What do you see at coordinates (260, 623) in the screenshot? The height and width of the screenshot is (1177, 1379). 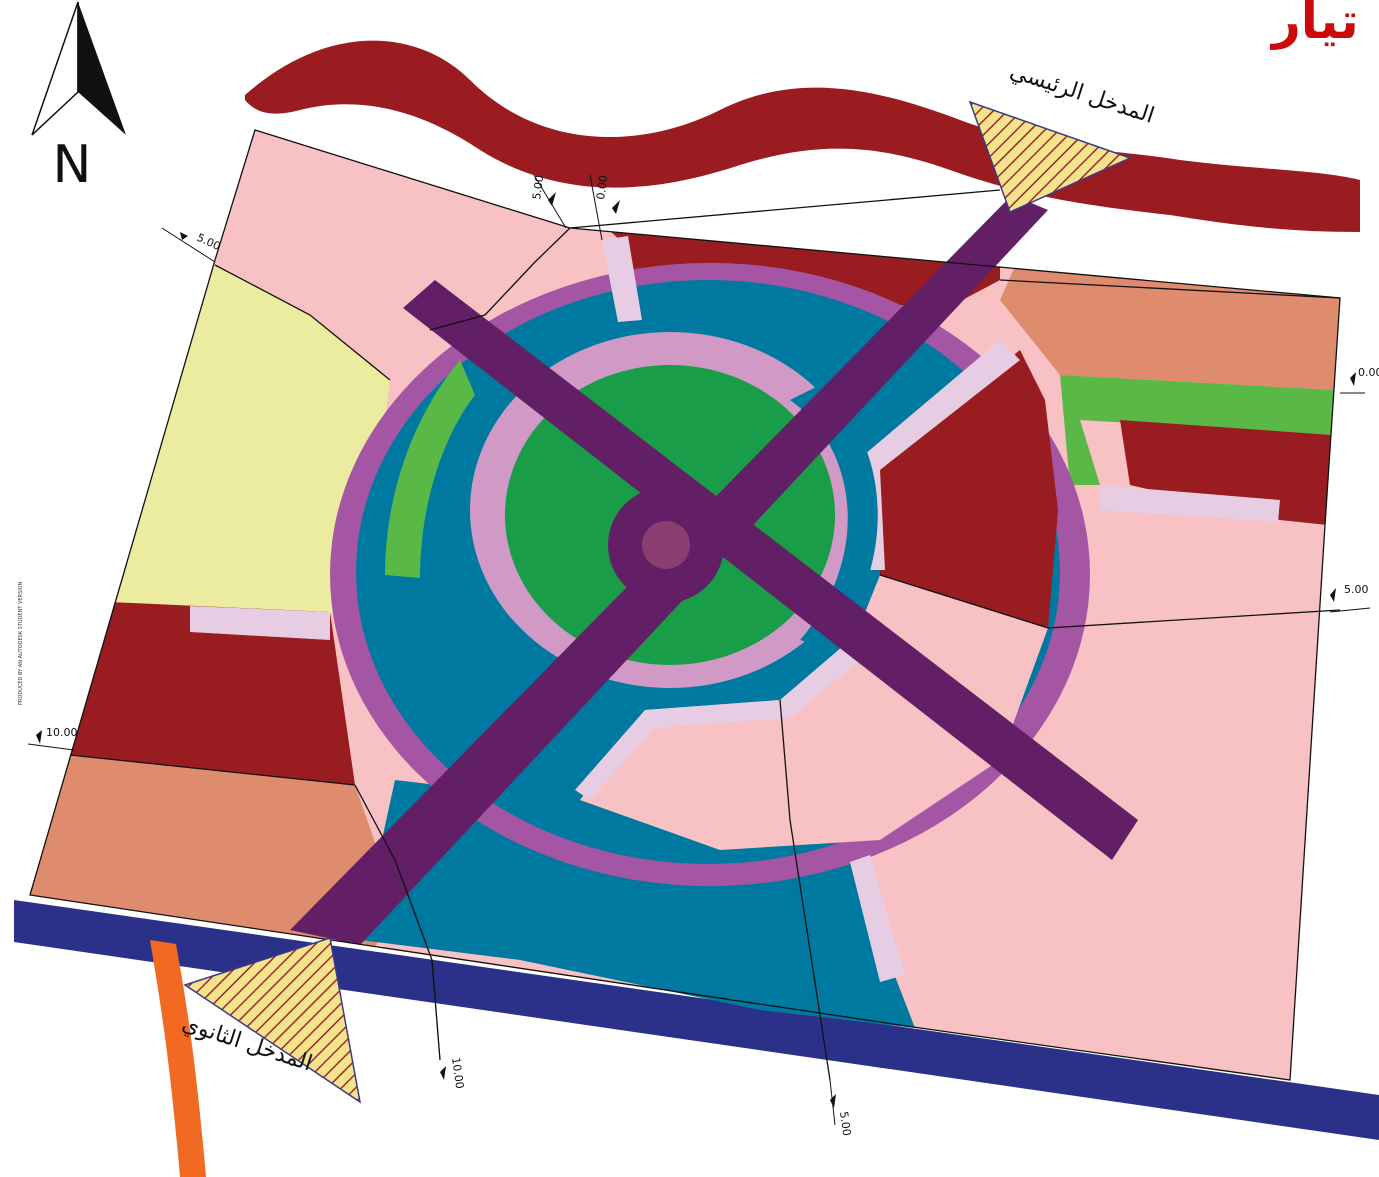 I see `path-west` at bounding box center [260, 623].